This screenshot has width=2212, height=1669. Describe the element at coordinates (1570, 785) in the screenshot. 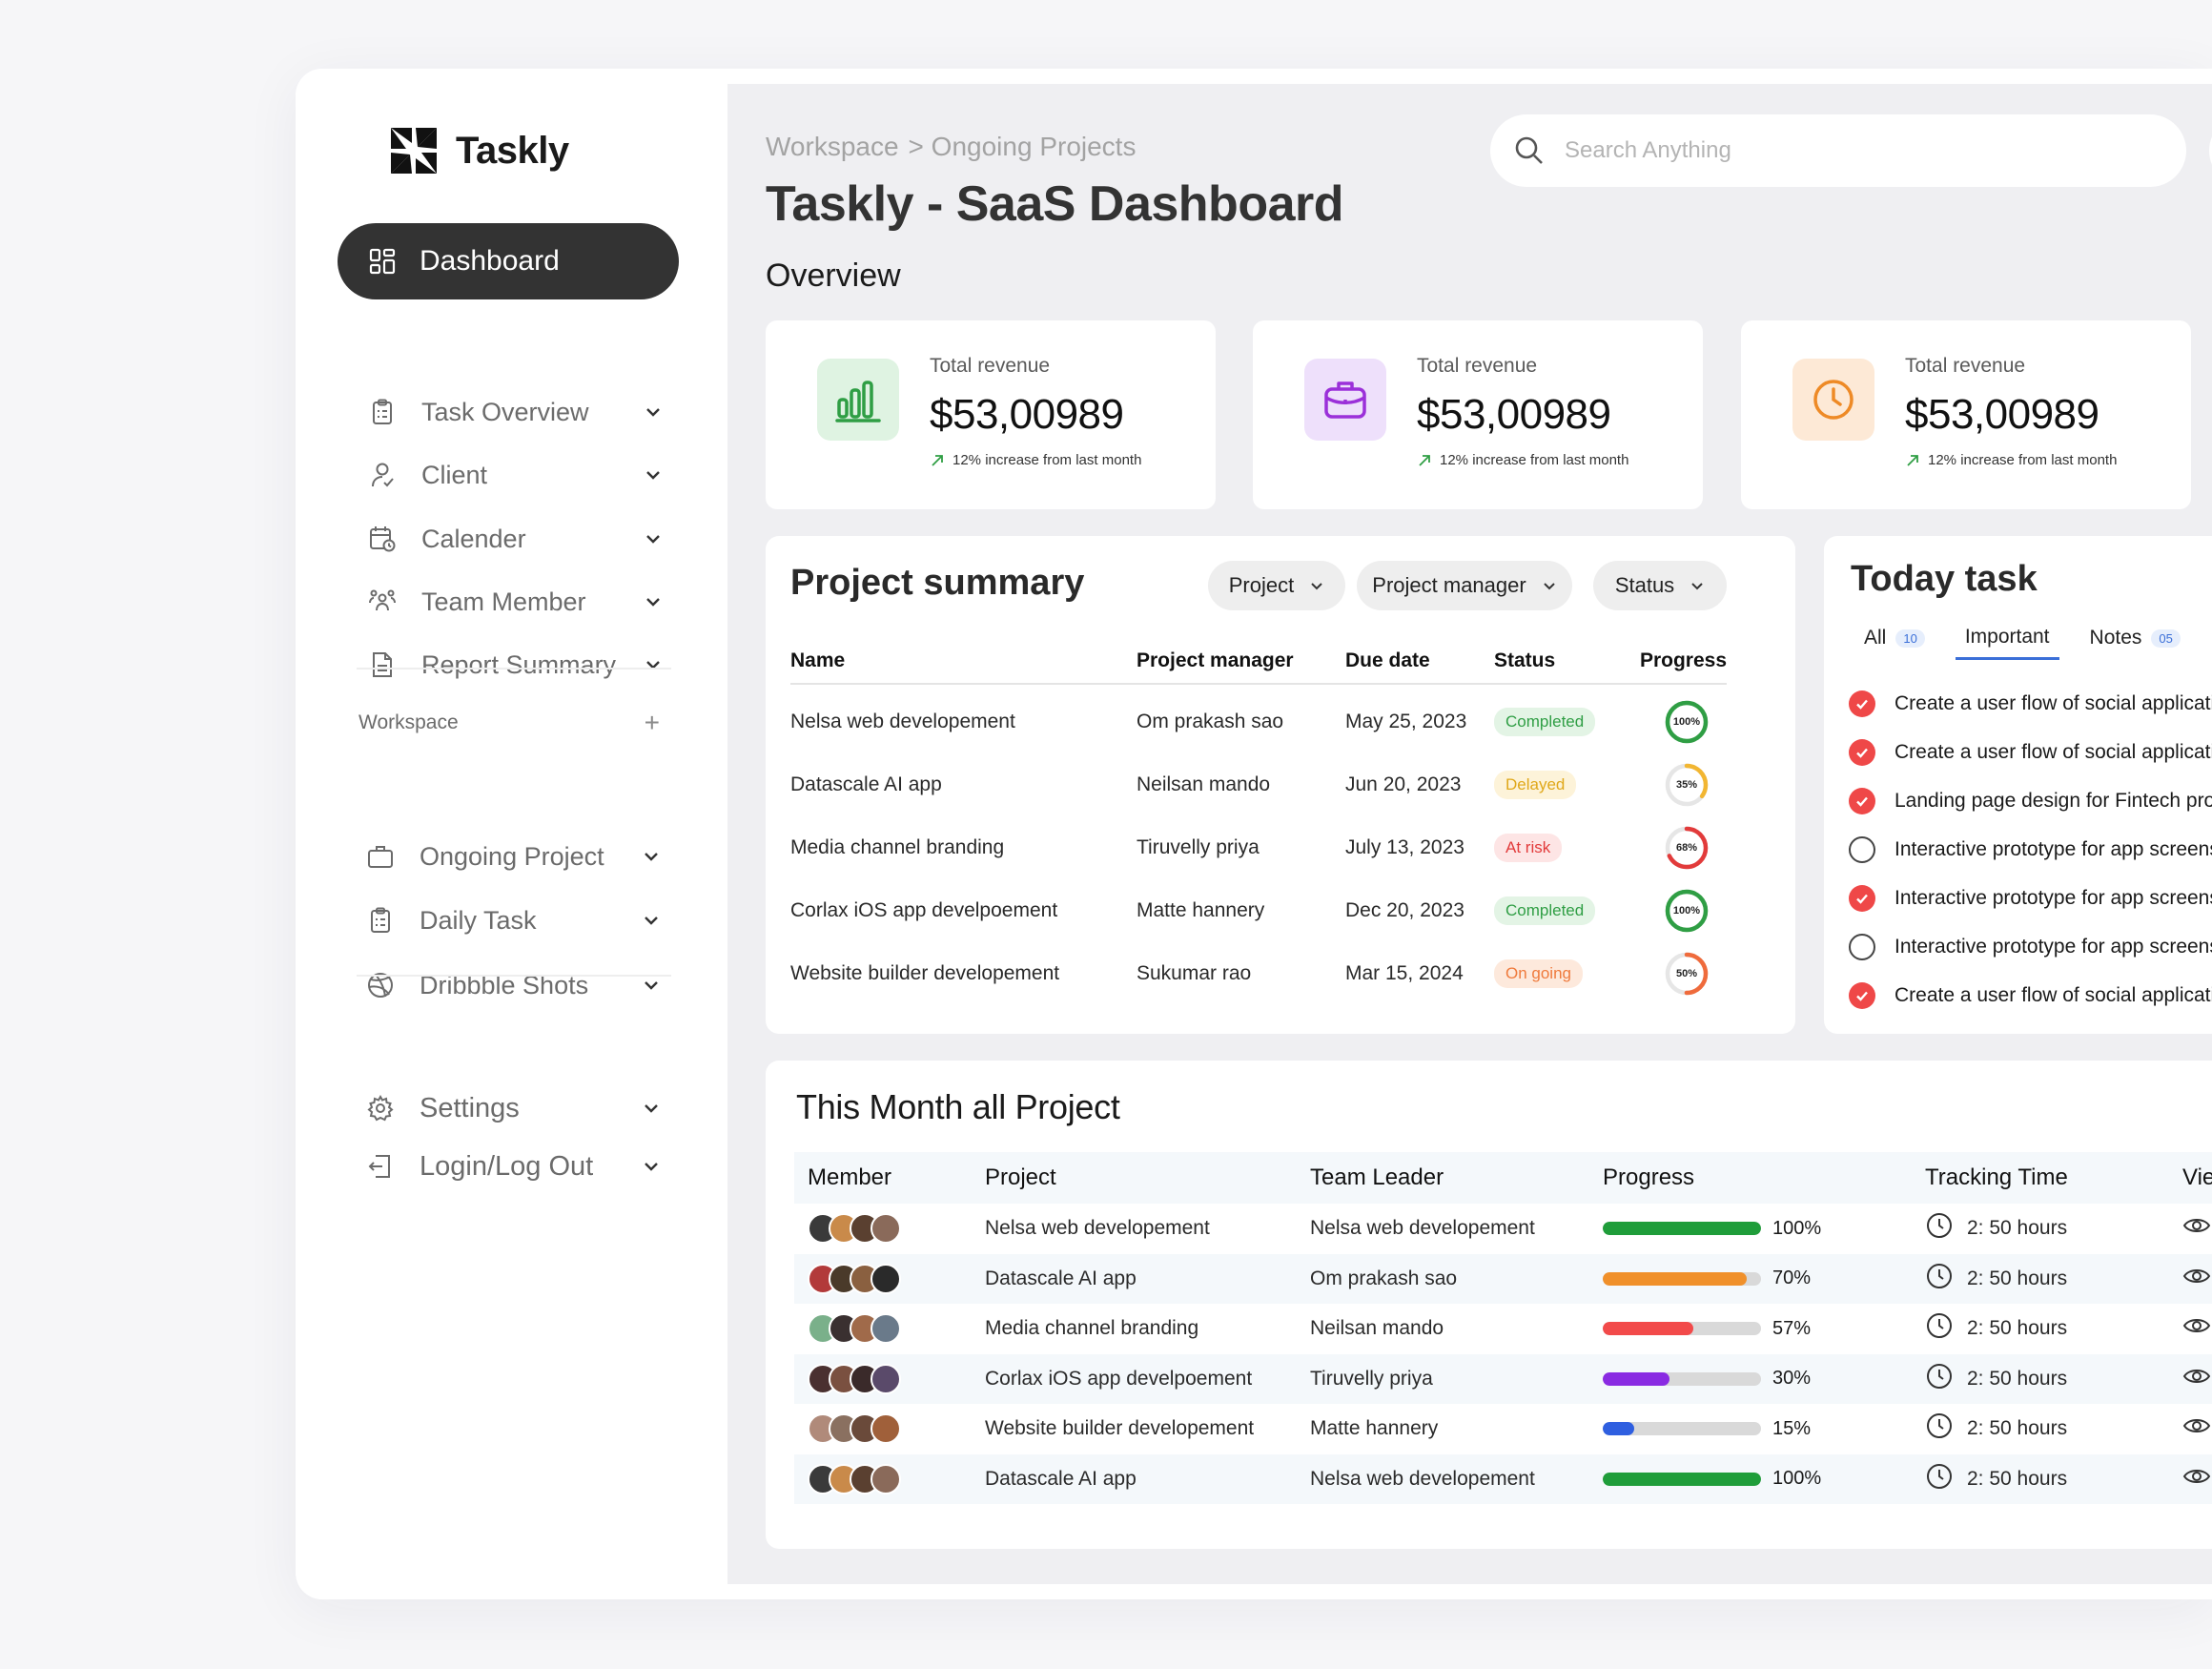

I see `status-cell: Delayed` at that location.